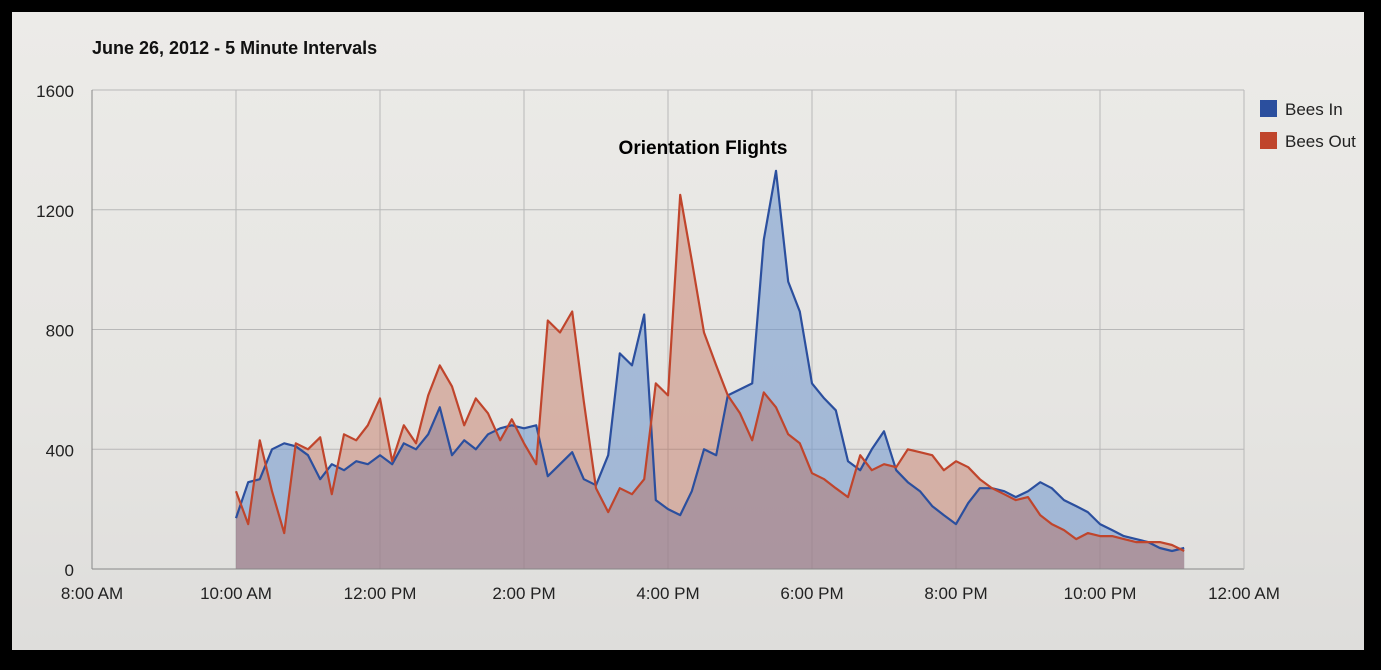 This screenshot has height=670, width=1381. I want to click on legend-label: Bees In, so click(1314, 109).